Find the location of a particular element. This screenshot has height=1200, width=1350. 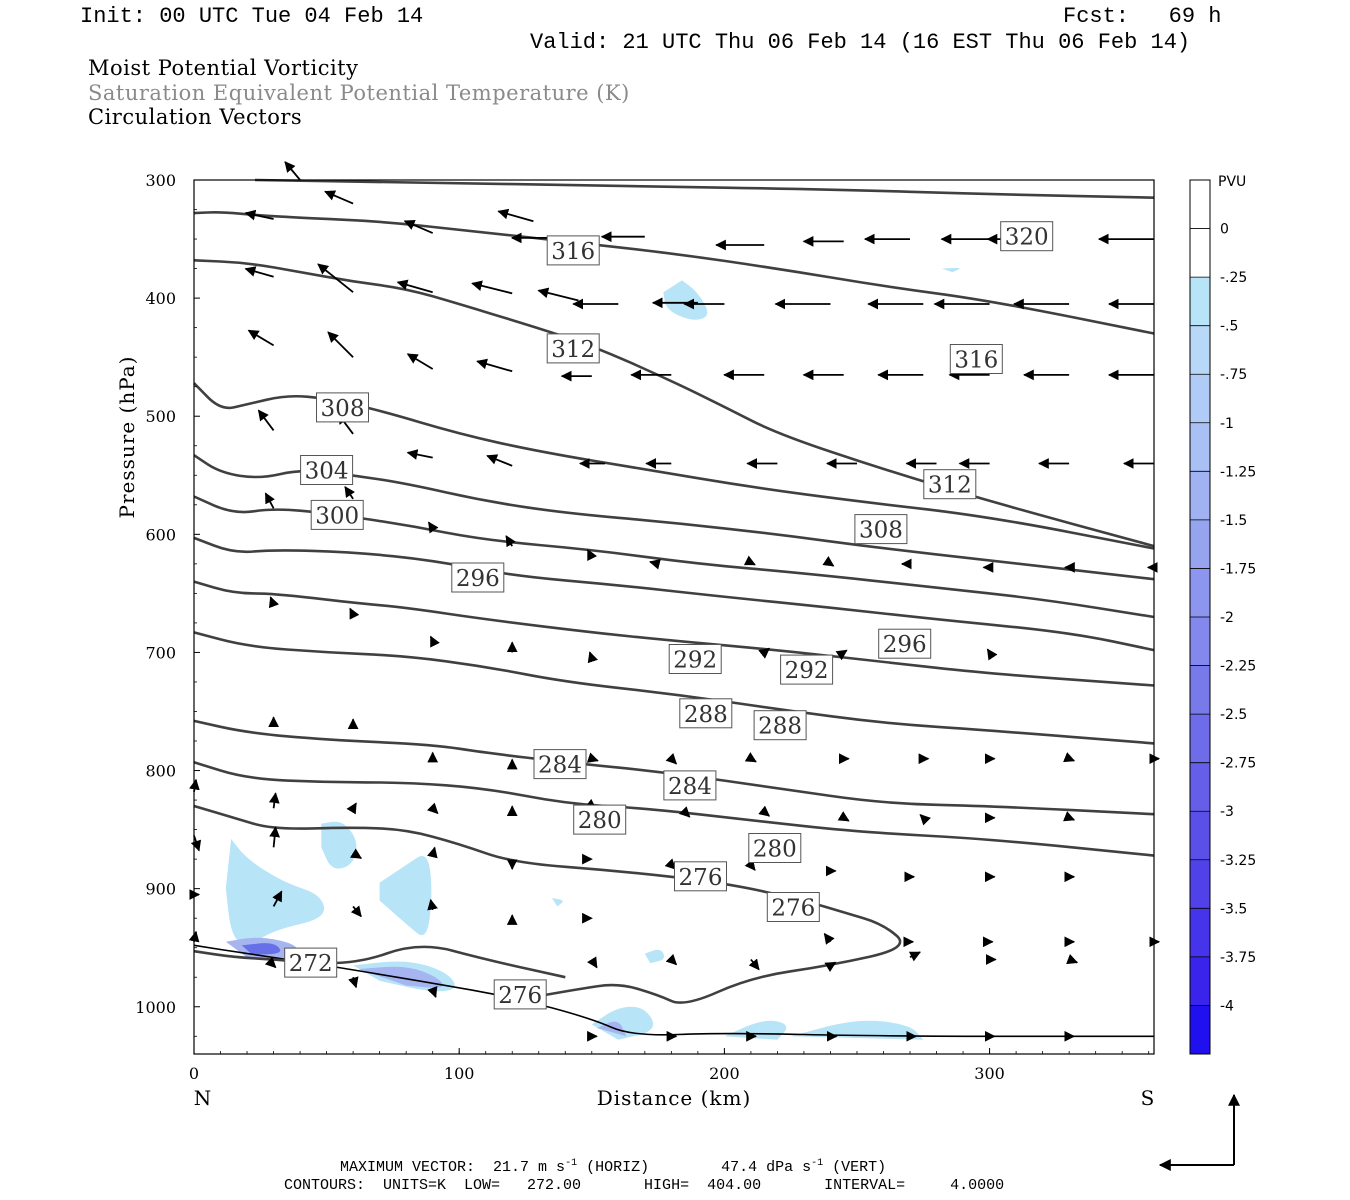

reference-vector-icon is located at coordinates (1199, 1132).